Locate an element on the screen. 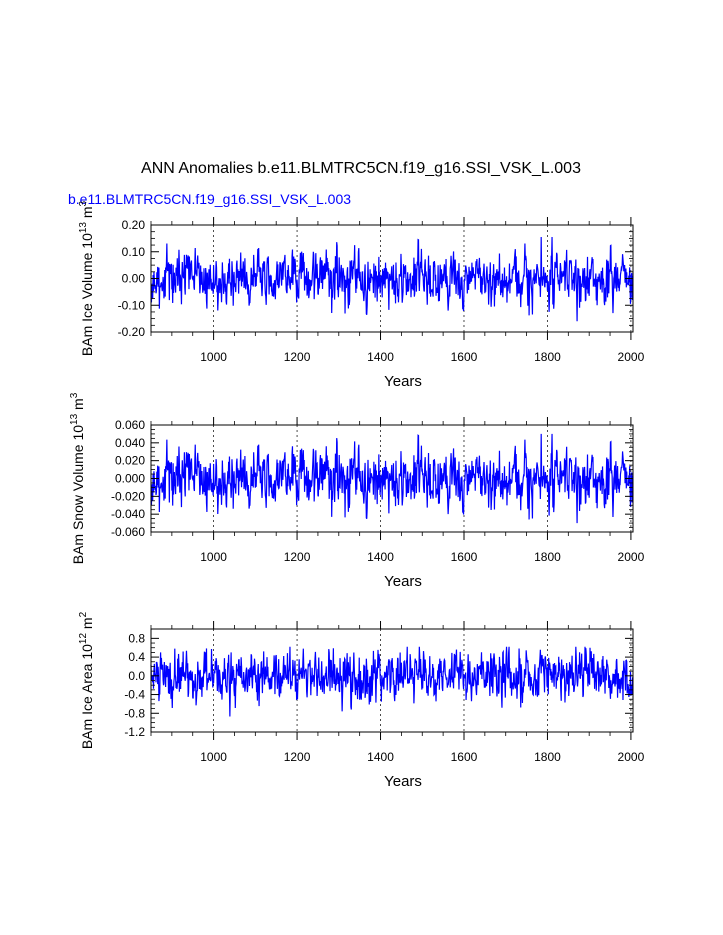  y-axis-title: BAm Ice Volume 1013 m3 is located at coordinates (86, 278).